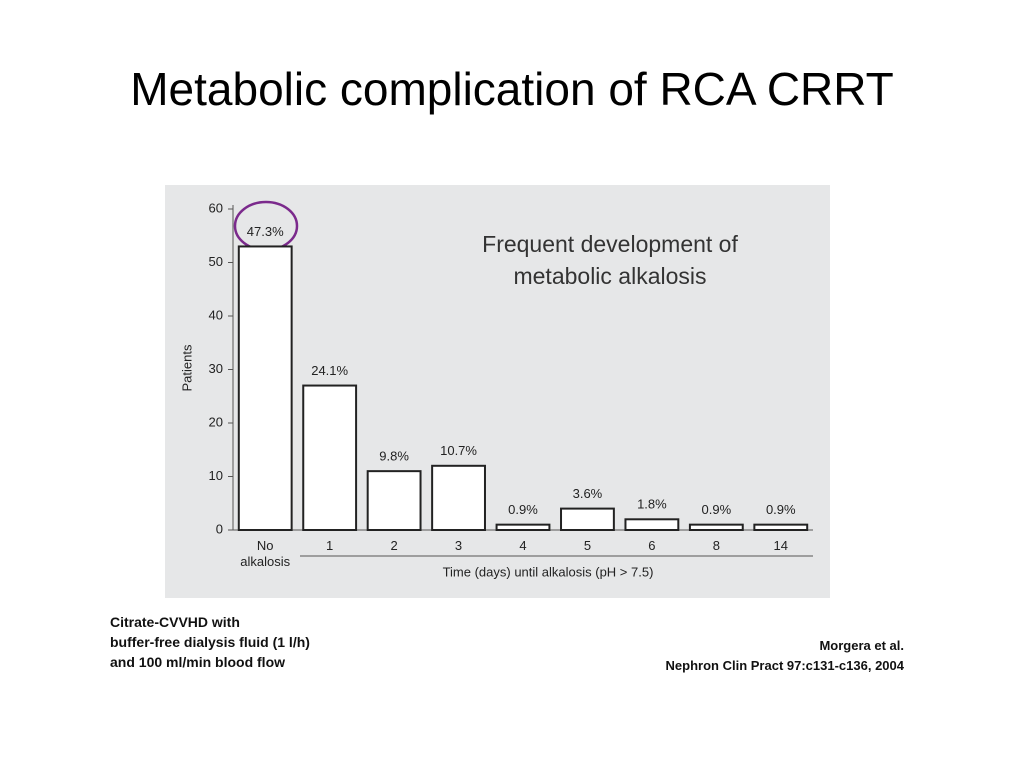  I want to click on value-label: 47.3%, so click(265, 231).